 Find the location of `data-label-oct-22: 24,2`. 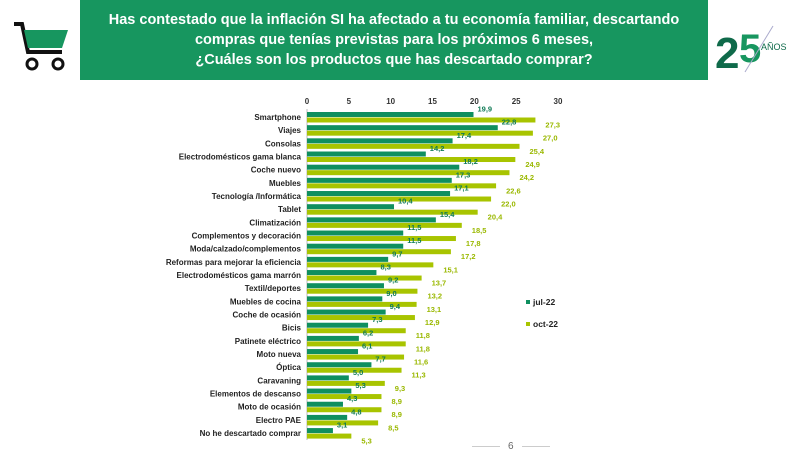

data-label-oct-22: 24,2 is located at coordinates (526, 177).